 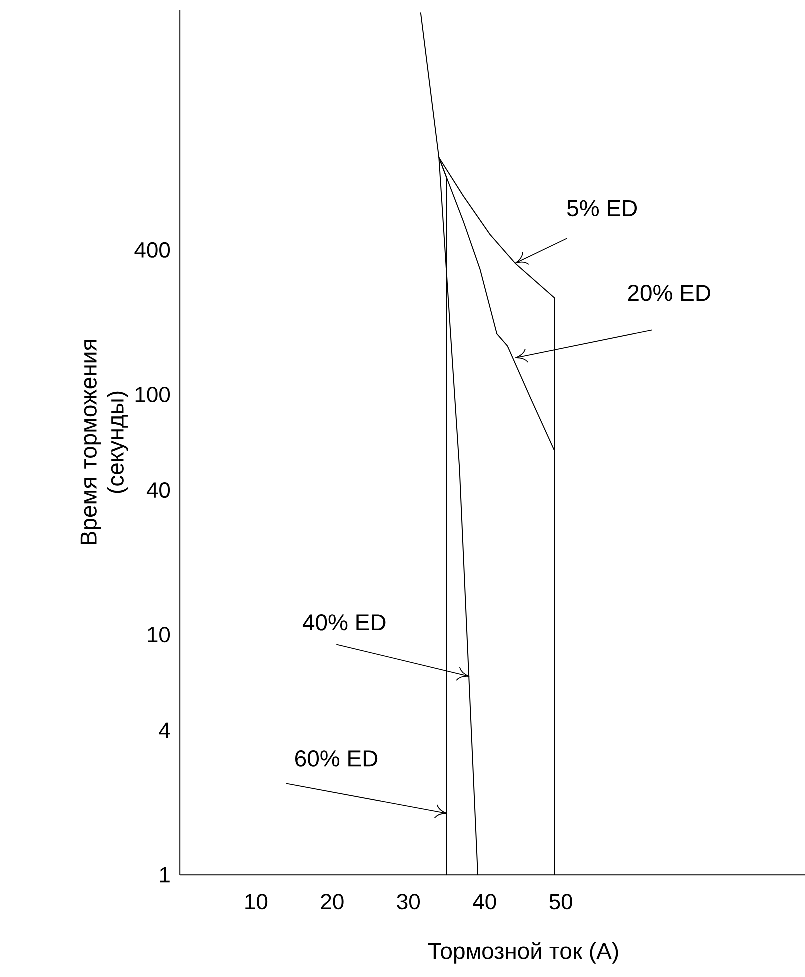 I want to click on y-tick-label: 40, so click(x=158, y=490).